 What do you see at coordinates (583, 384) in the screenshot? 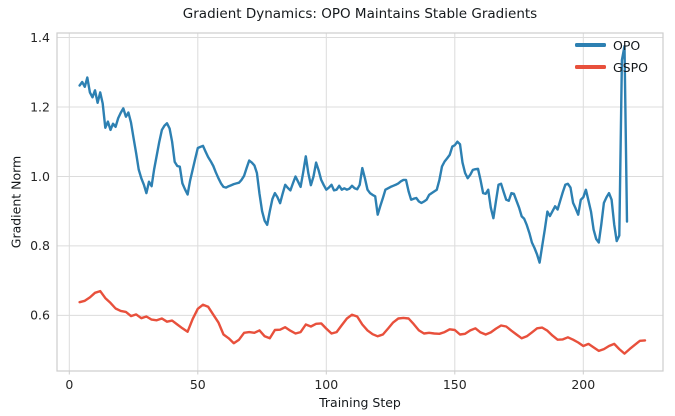
I see `x-tick-label: 200` at bounding box center [583, 384].